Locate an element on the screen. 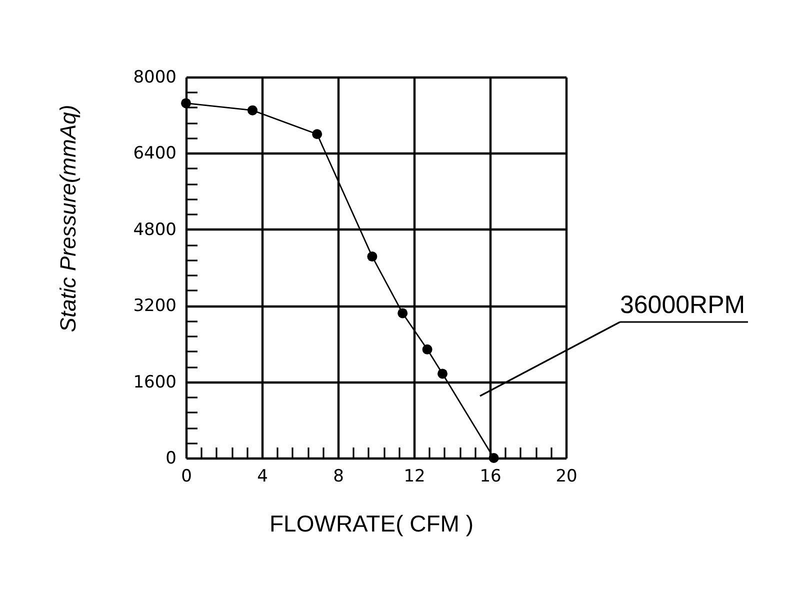 This screenshot has width=800, height=600. y-tick-label: 4800 is located at coordinates (154, 230).